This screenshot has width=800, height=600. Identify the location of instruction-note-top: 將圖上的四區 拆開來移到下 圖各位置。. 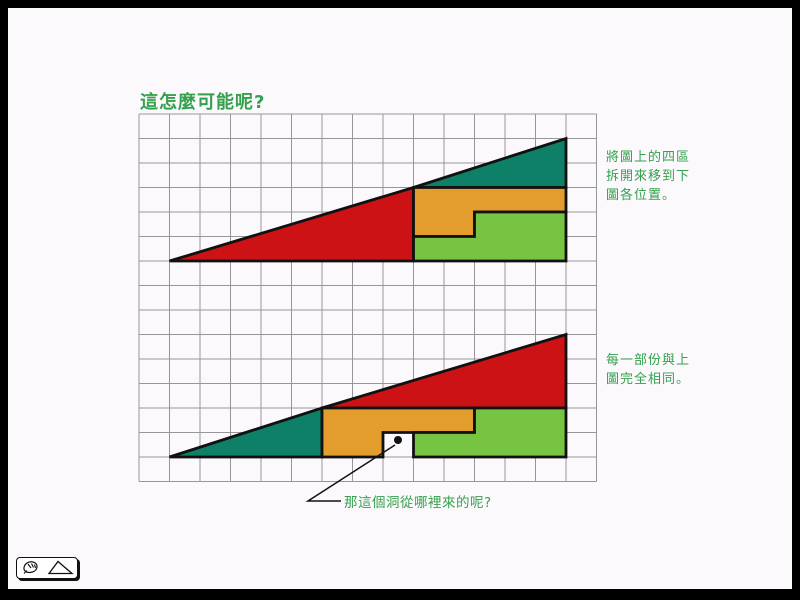
(648, 176).